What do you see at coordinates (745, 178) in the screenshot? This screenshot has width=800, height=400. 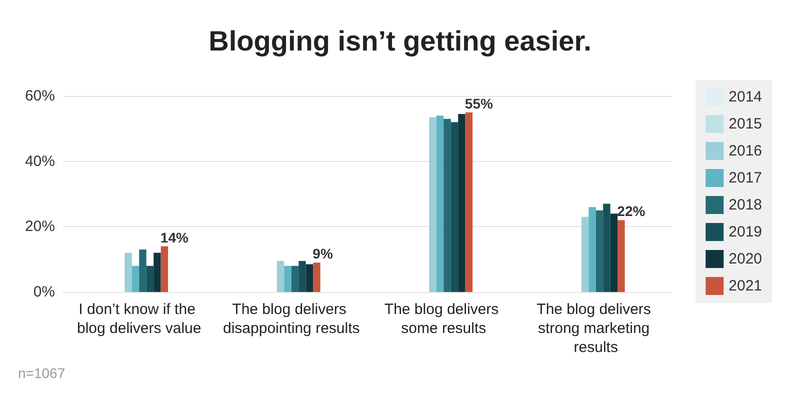 I see `legend-label: 2017` at bounding box center [745, 178].